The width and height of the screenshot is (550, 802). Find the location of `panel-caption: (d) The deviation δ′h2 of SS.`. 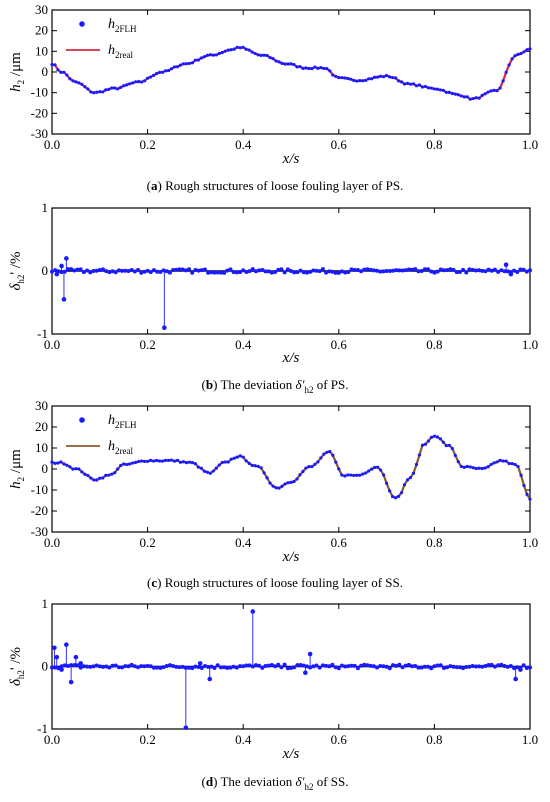

panel-caption: (d) The deviation δ′h2 of SS. is located at coordinates (275, 783).